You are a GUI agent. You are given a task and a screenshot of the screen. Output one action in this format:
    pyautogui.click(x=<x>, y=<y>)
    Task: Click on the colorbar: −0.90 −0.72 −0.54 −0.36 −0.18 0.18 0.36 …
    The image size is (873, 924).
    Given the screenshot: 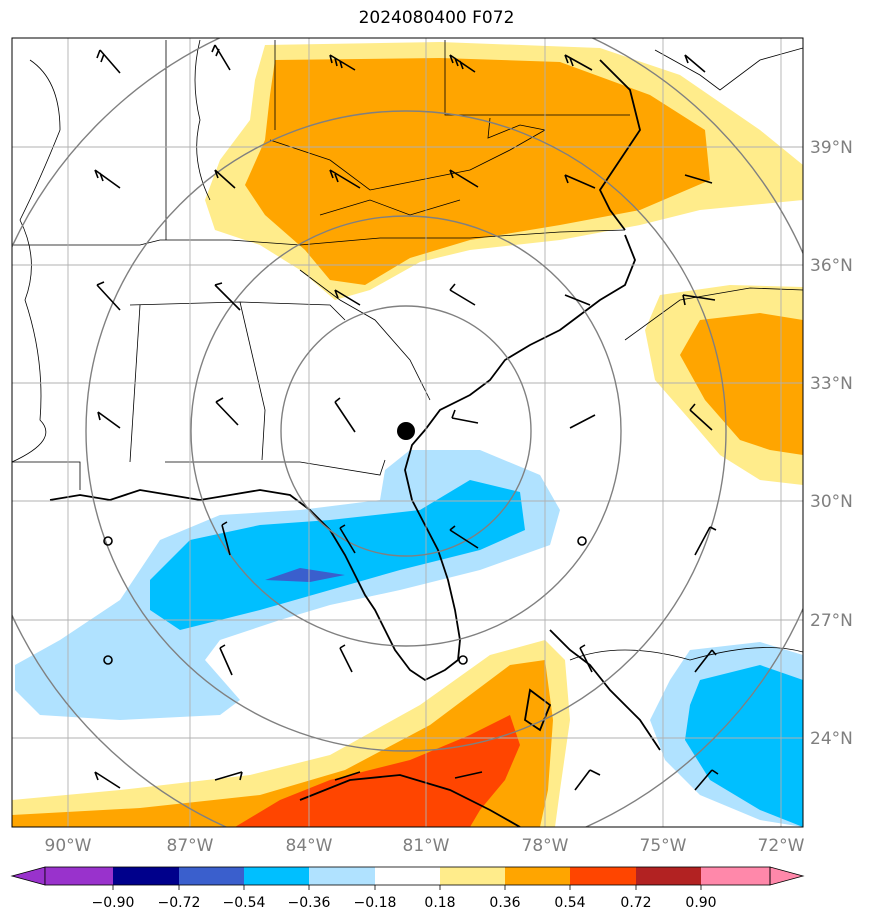 What is the action you would take?
    pyautogui.click(x=407, y=888)
    